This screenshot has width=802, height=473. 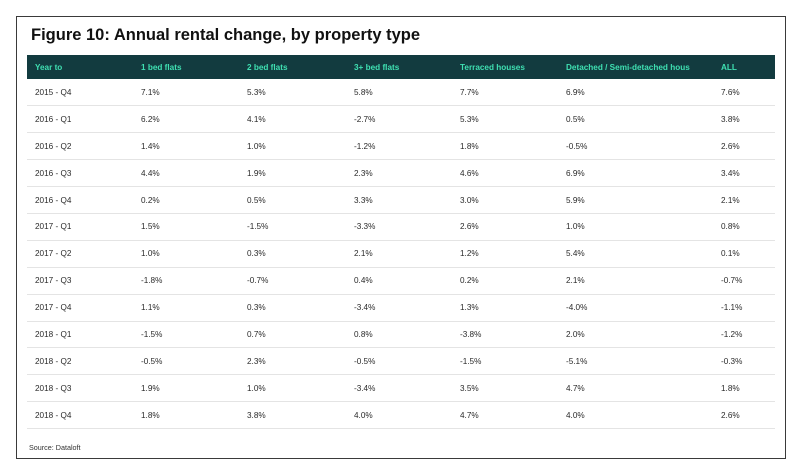 I want to click on terraced-houses-cell: -1.5%, so click(x=471, y=361).